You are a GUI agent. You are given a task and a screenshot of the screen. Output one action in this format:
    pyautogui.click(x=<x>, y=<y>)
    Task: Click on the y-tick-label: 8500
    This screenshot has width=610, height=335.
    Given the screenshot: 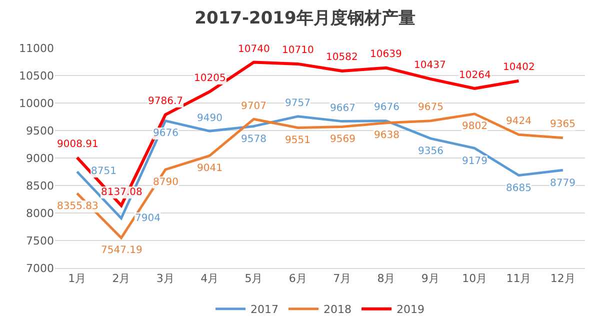 What is the action you would take?
    pyautogui.click(x=40, y=185)
    